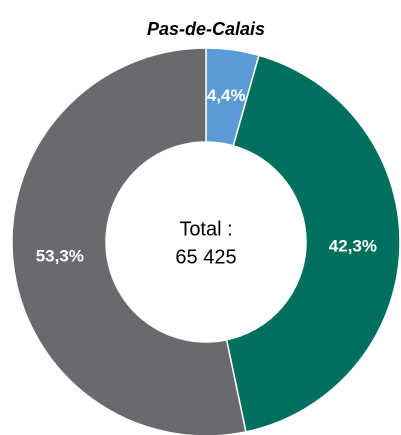 This screenshot has height=435, width=401. Describe the element at coordinates (205, 229) in the screenshot. I see `center-text: Total :` at that location.